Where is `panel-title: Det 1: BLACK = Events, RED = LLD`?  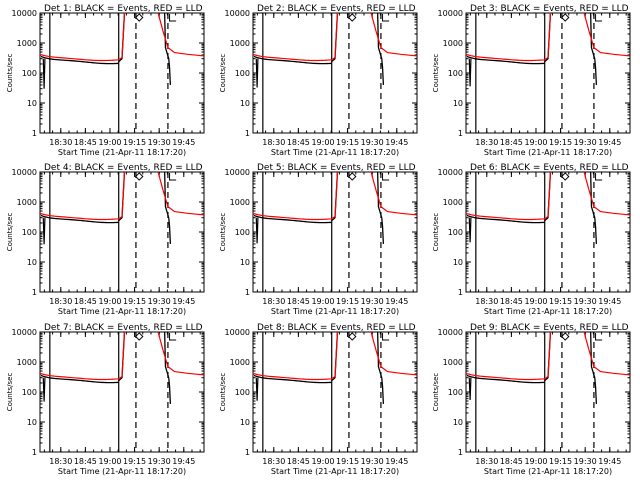
panel-title: Det 1: BLACK = Events, RED = LLD is located at coordinates (123, 9).